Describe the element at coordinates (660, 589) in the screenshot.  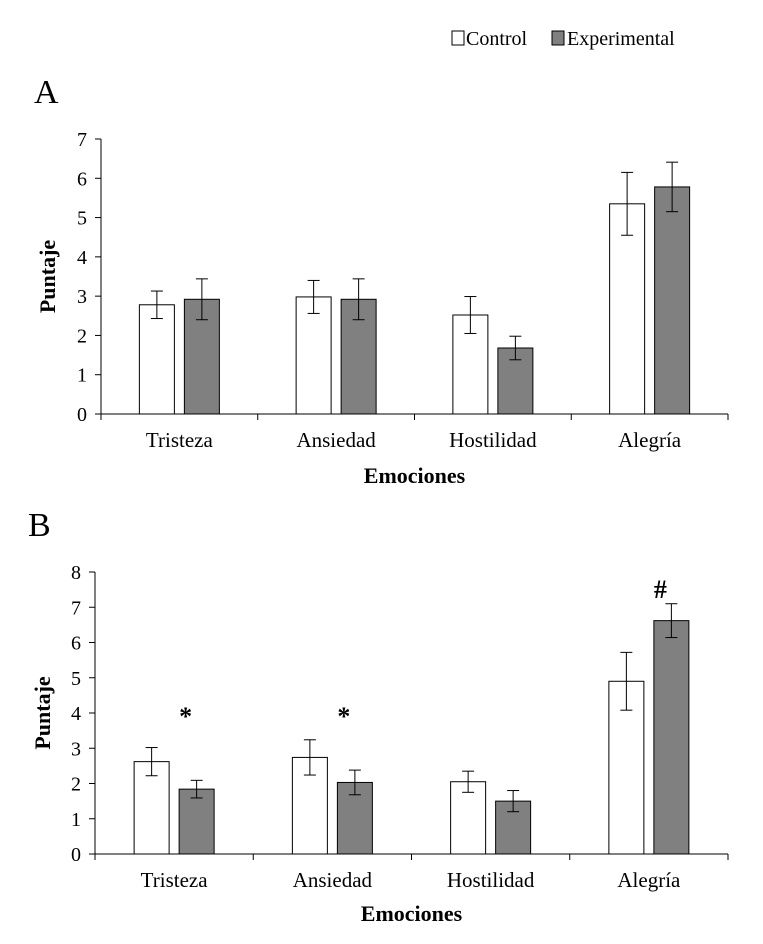
I see `significance-marker: #` at that location.